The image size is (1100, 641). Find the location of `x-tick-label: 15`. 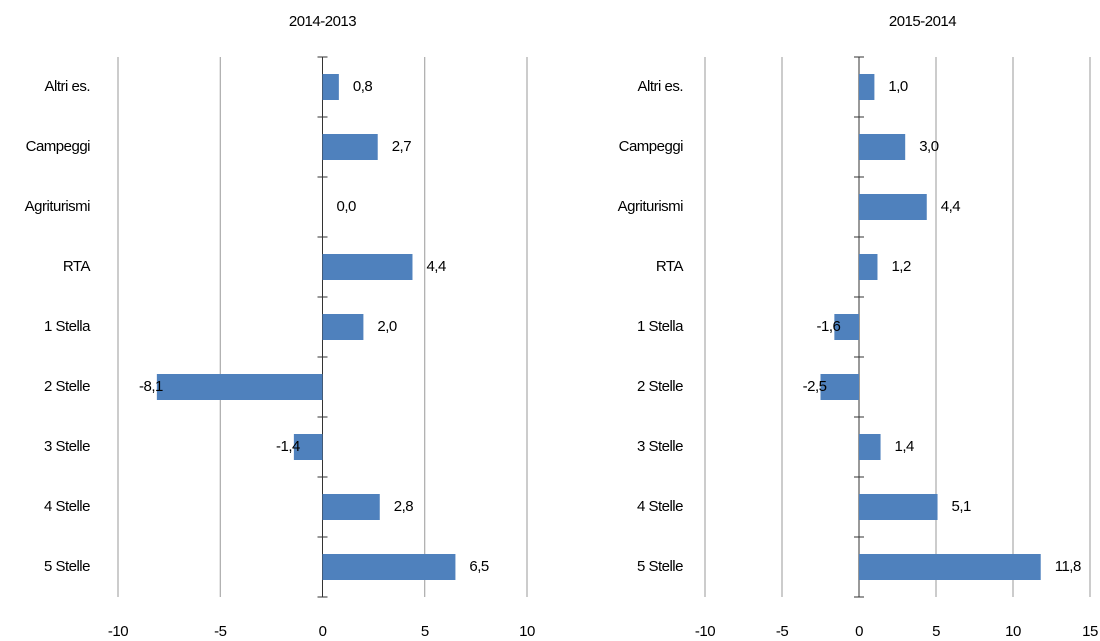

x-tick-label: 15 is located at coordinates (1090, 631).